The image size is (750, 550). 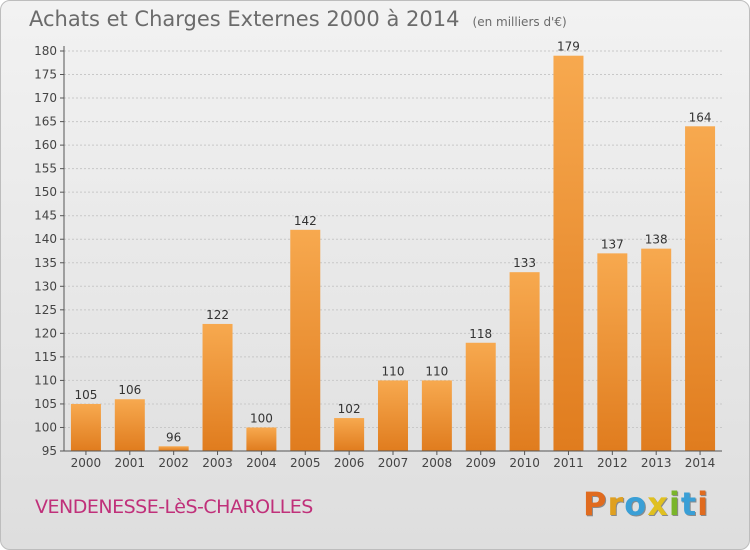 I want to click on data-label-2012: 137, so click(x=612, y=244).